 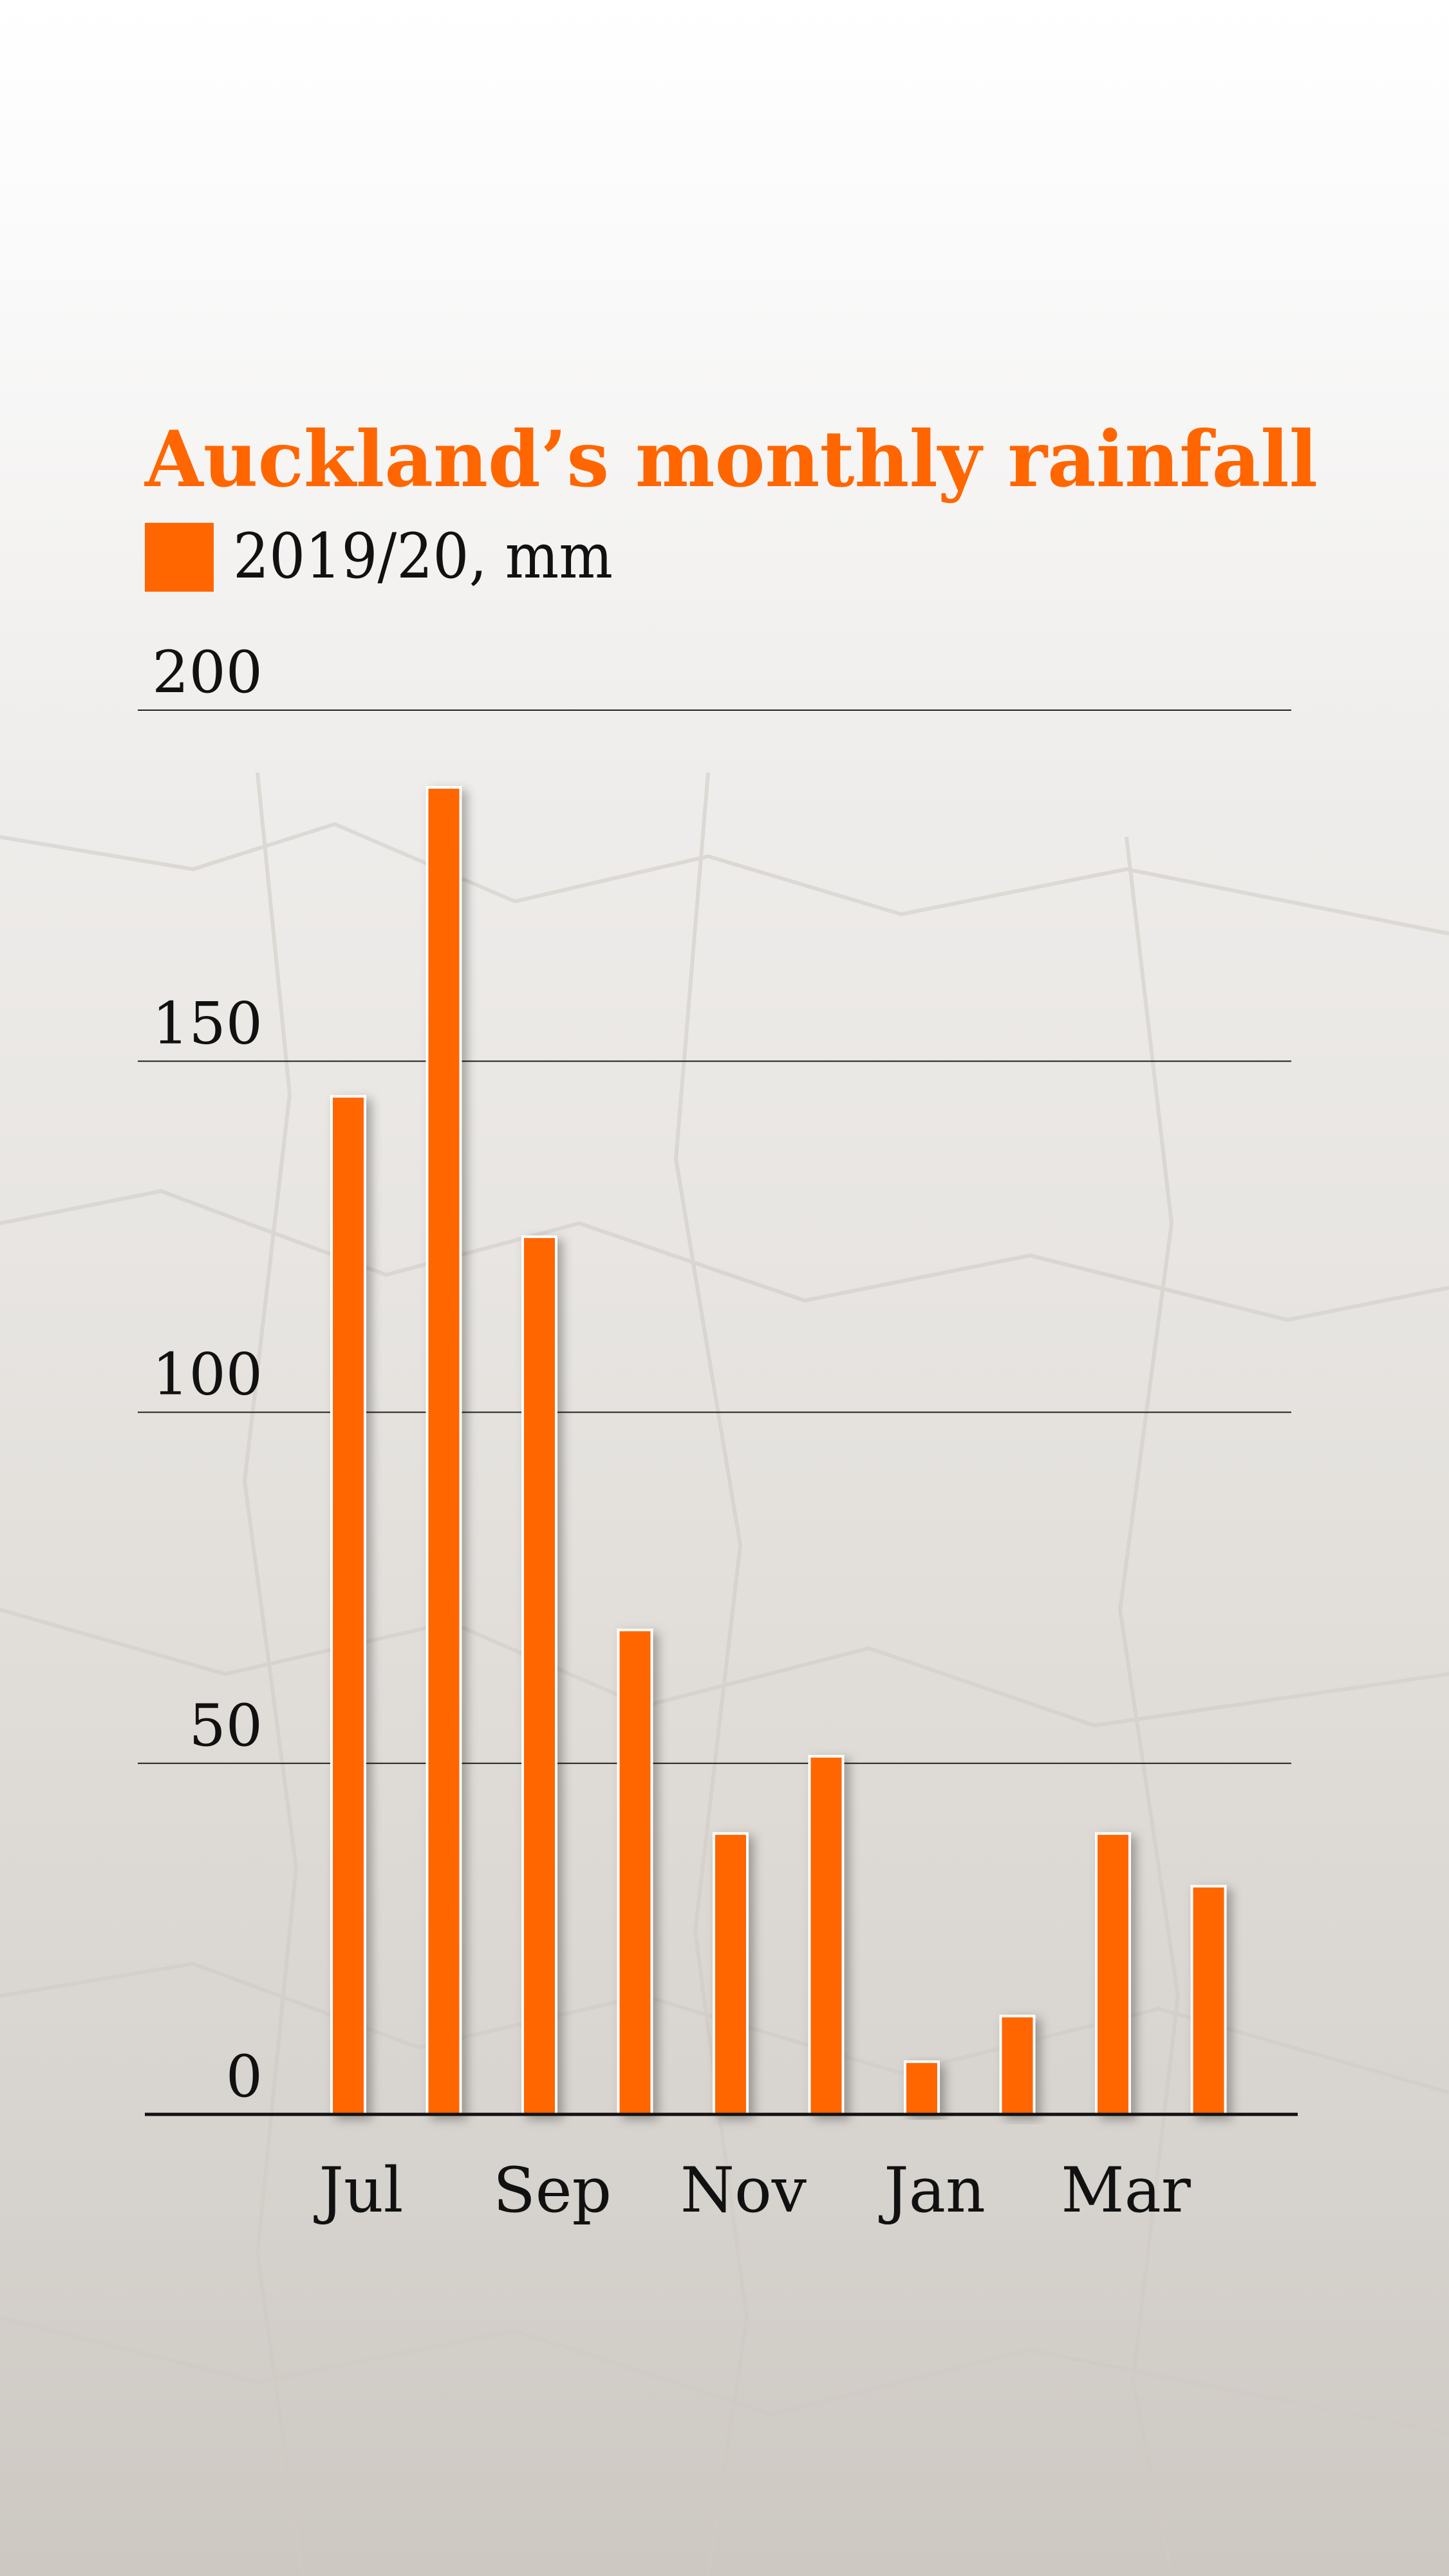 I want to click on y-tick-label: 100, so click(x=207, y=1375).